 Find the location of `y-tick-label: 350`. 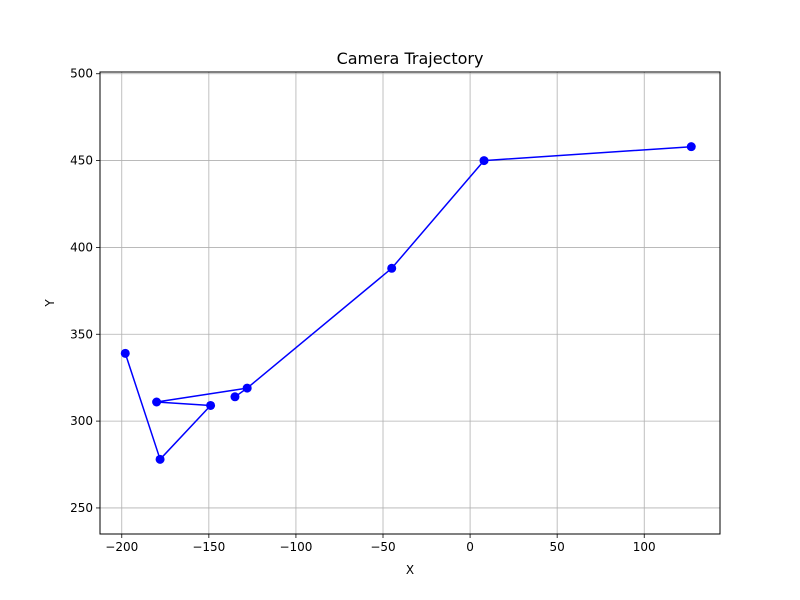

y-tick-label: 350 is located at coordinates (81, 334).